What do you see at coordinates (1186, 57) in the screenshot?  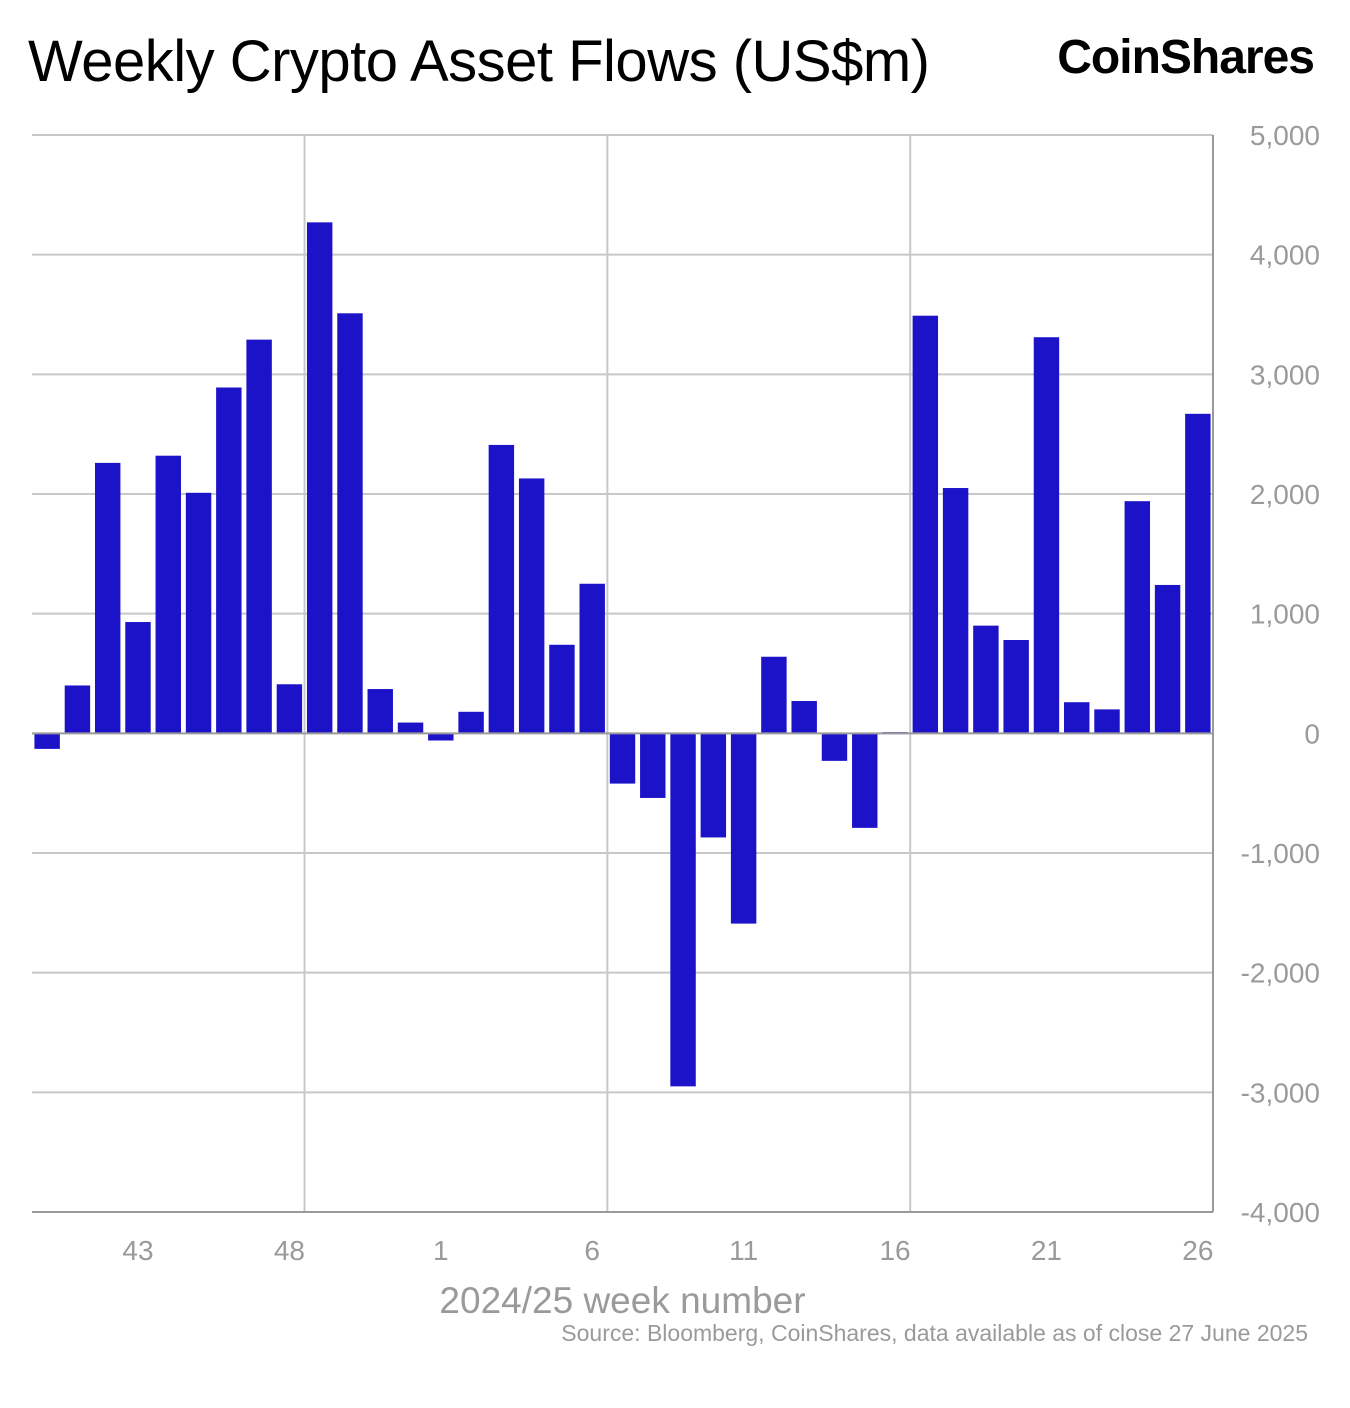 I see `brand-logo: CoinShares` at bounding box center [1186, 57].